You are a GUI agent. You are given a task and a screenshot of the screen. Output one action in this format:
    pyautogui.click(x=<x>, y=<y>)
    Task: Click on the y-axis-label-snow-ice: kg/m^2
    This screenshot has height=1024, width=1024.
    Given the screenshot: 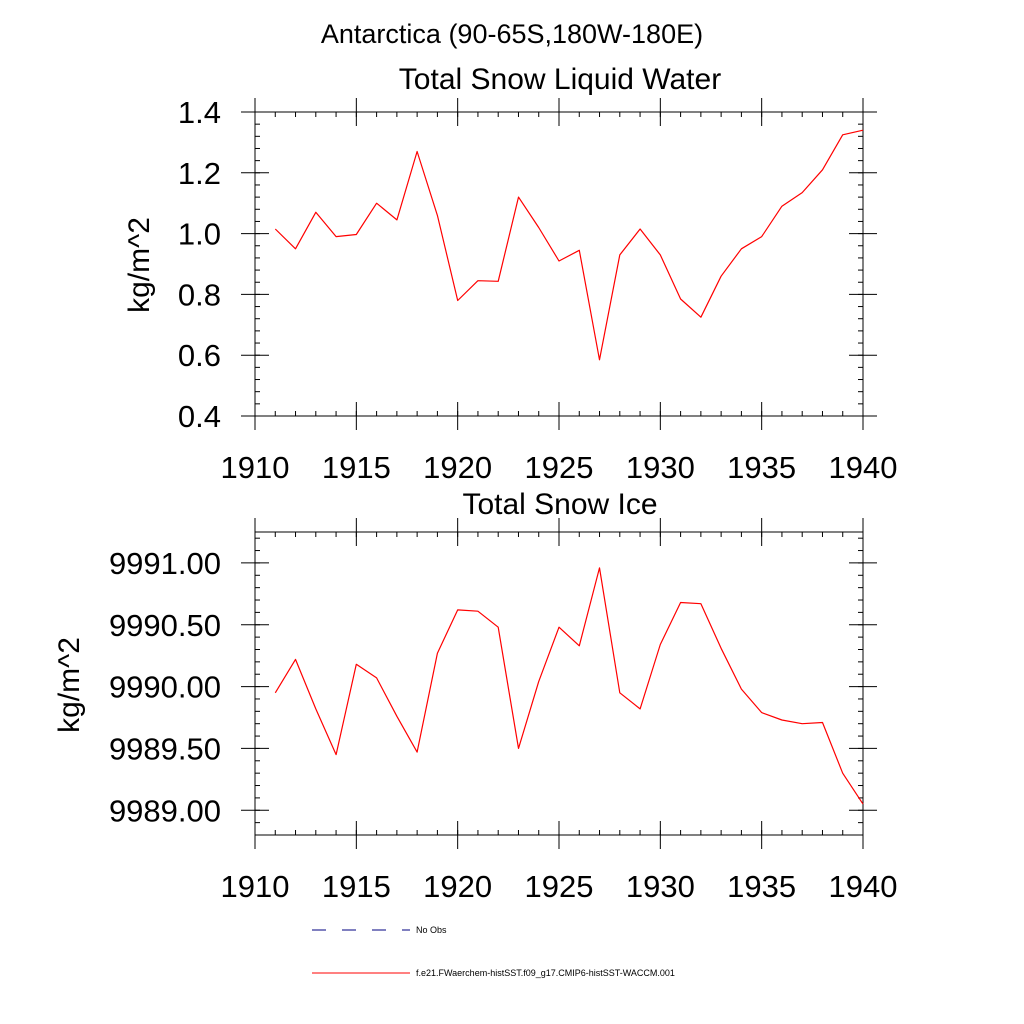 What is the action you would take?
    pyautogui.click(x=69, y=685)
    